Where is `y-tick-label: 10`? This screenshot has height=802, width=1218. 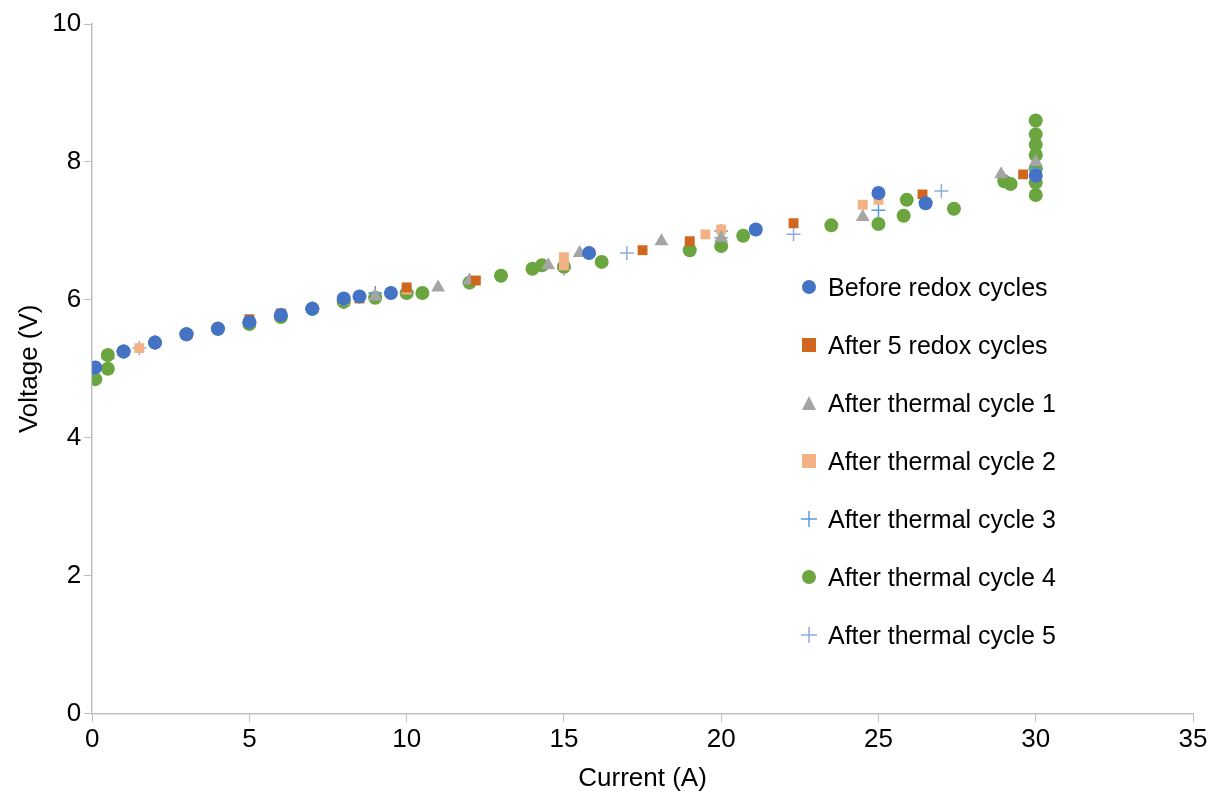 y-tick-label: 10 is located at coordinates (67, 22).